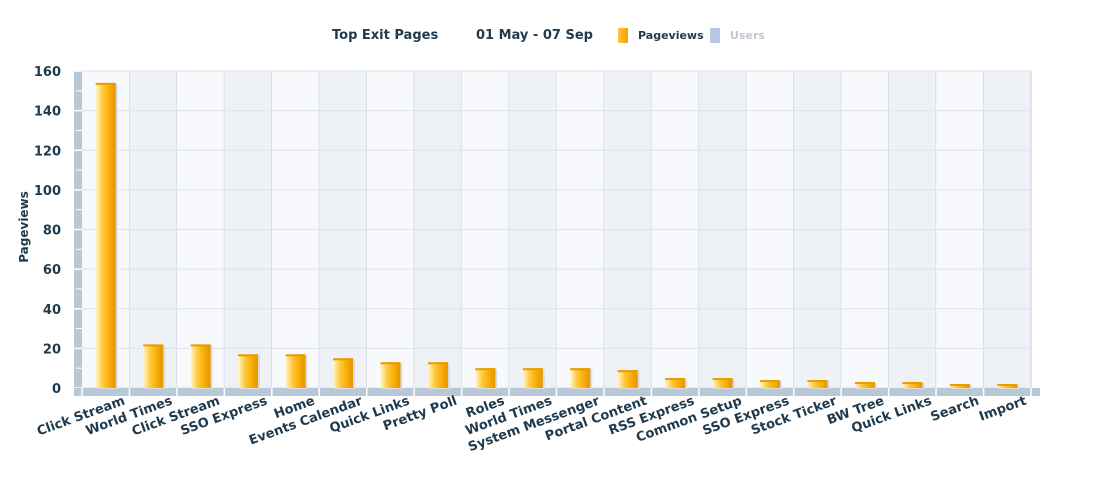 The image size is (1104, 479). I want to click on date-range: 01 May - 07 Sep, so click(534, 35).